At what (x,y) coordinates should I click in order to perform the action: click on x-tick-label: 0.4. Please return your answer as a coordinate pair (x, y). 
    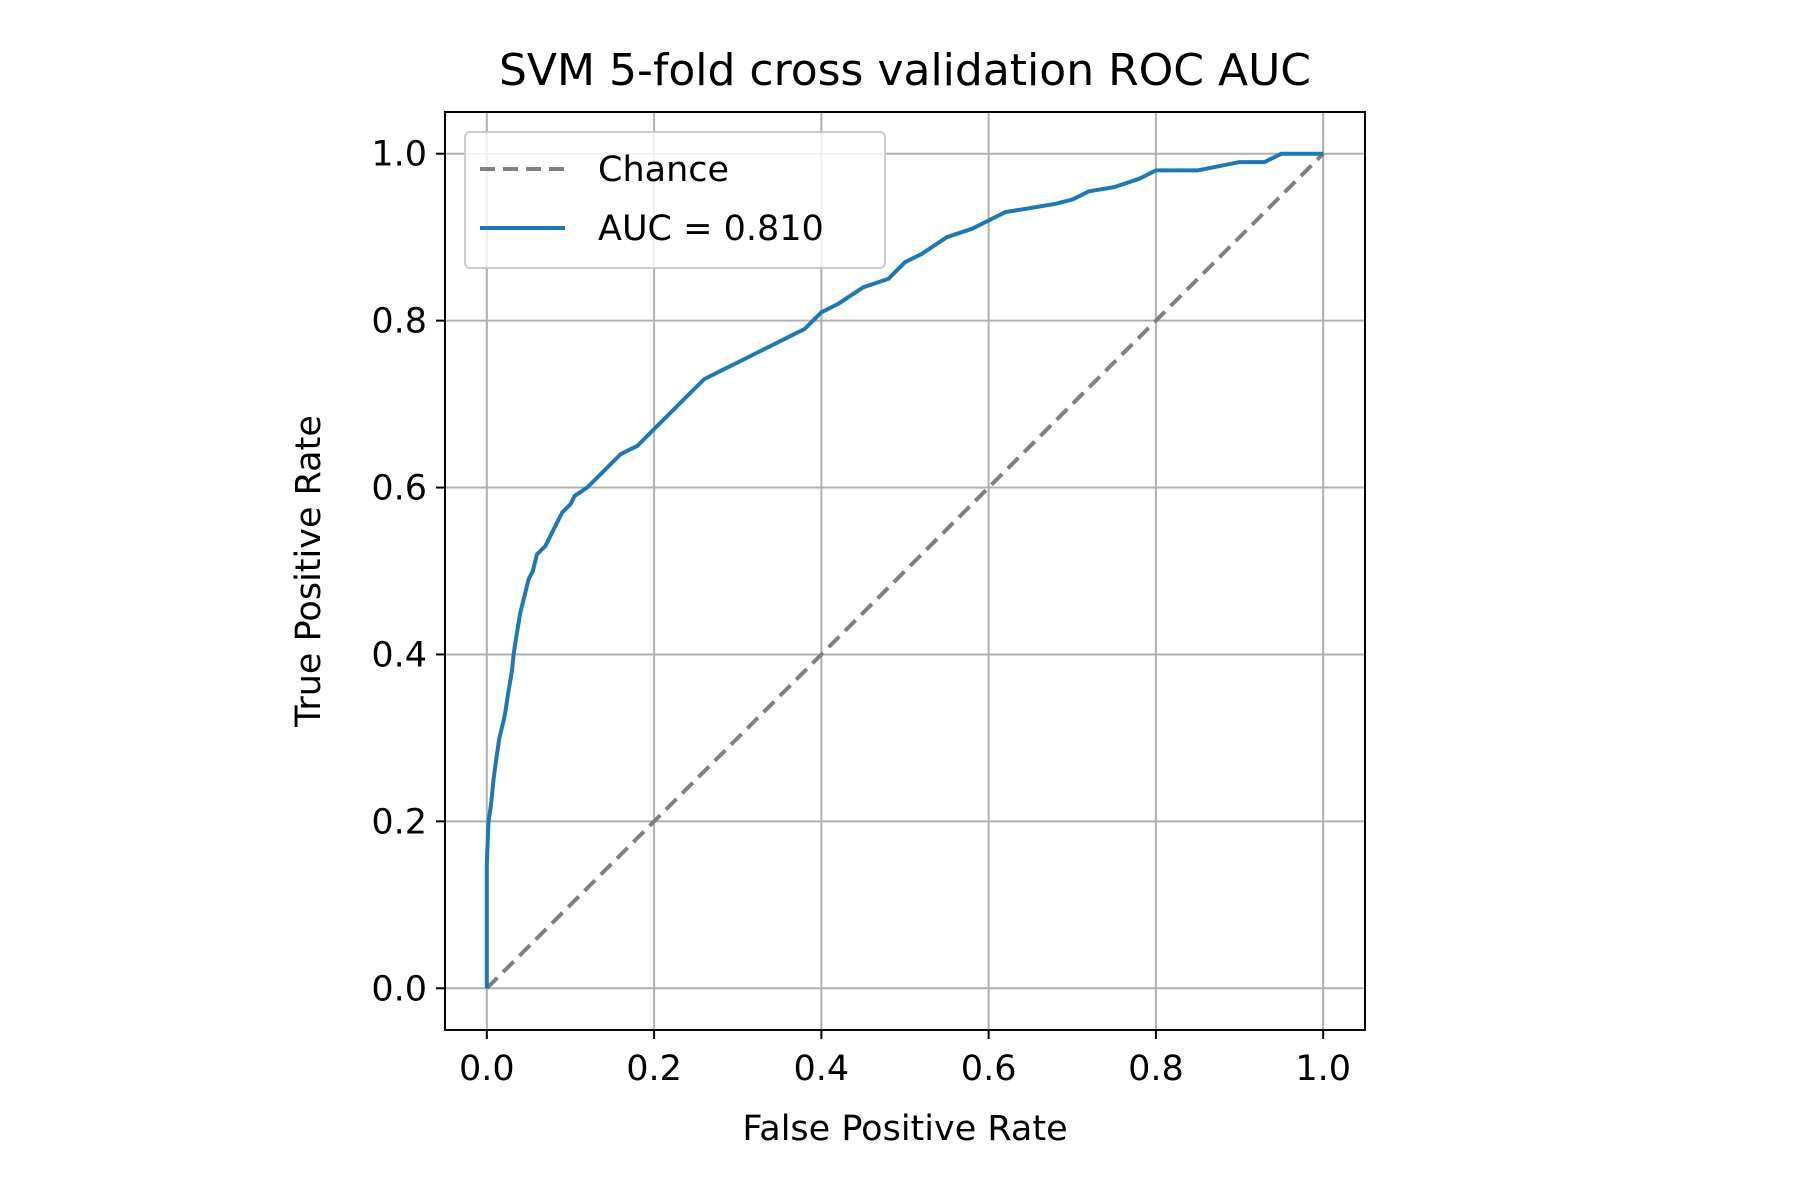
    Looking at the image, I should click on (822, 1069).